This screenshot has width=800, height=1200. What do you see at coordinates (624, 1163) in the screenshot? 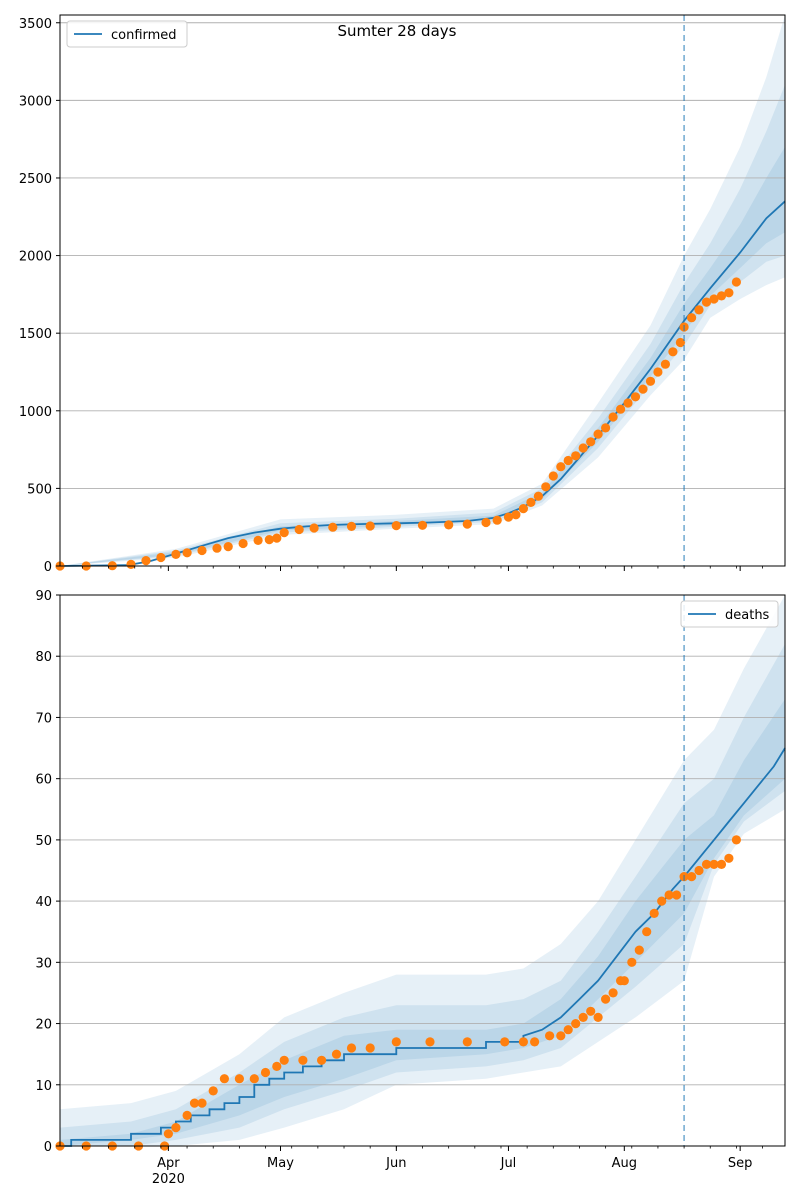
I see `x-tick-label: Aug` at bounding box center [624, 1163].